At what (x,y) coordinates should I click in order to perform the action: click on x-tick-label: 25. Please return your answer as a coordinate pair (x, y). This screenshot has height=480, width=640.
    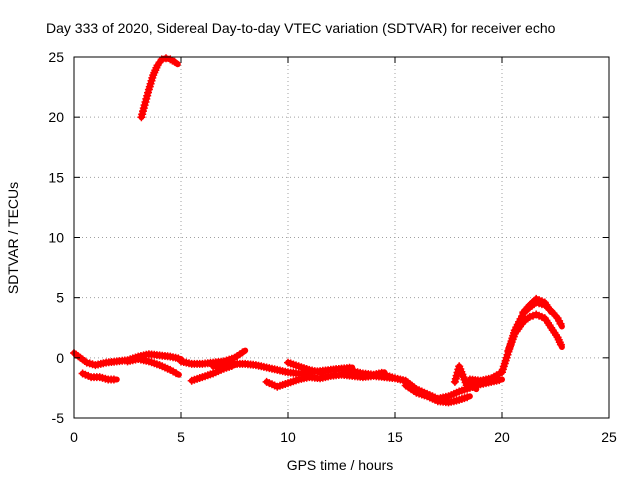
    Looking at the image, I should click on (609, 437).